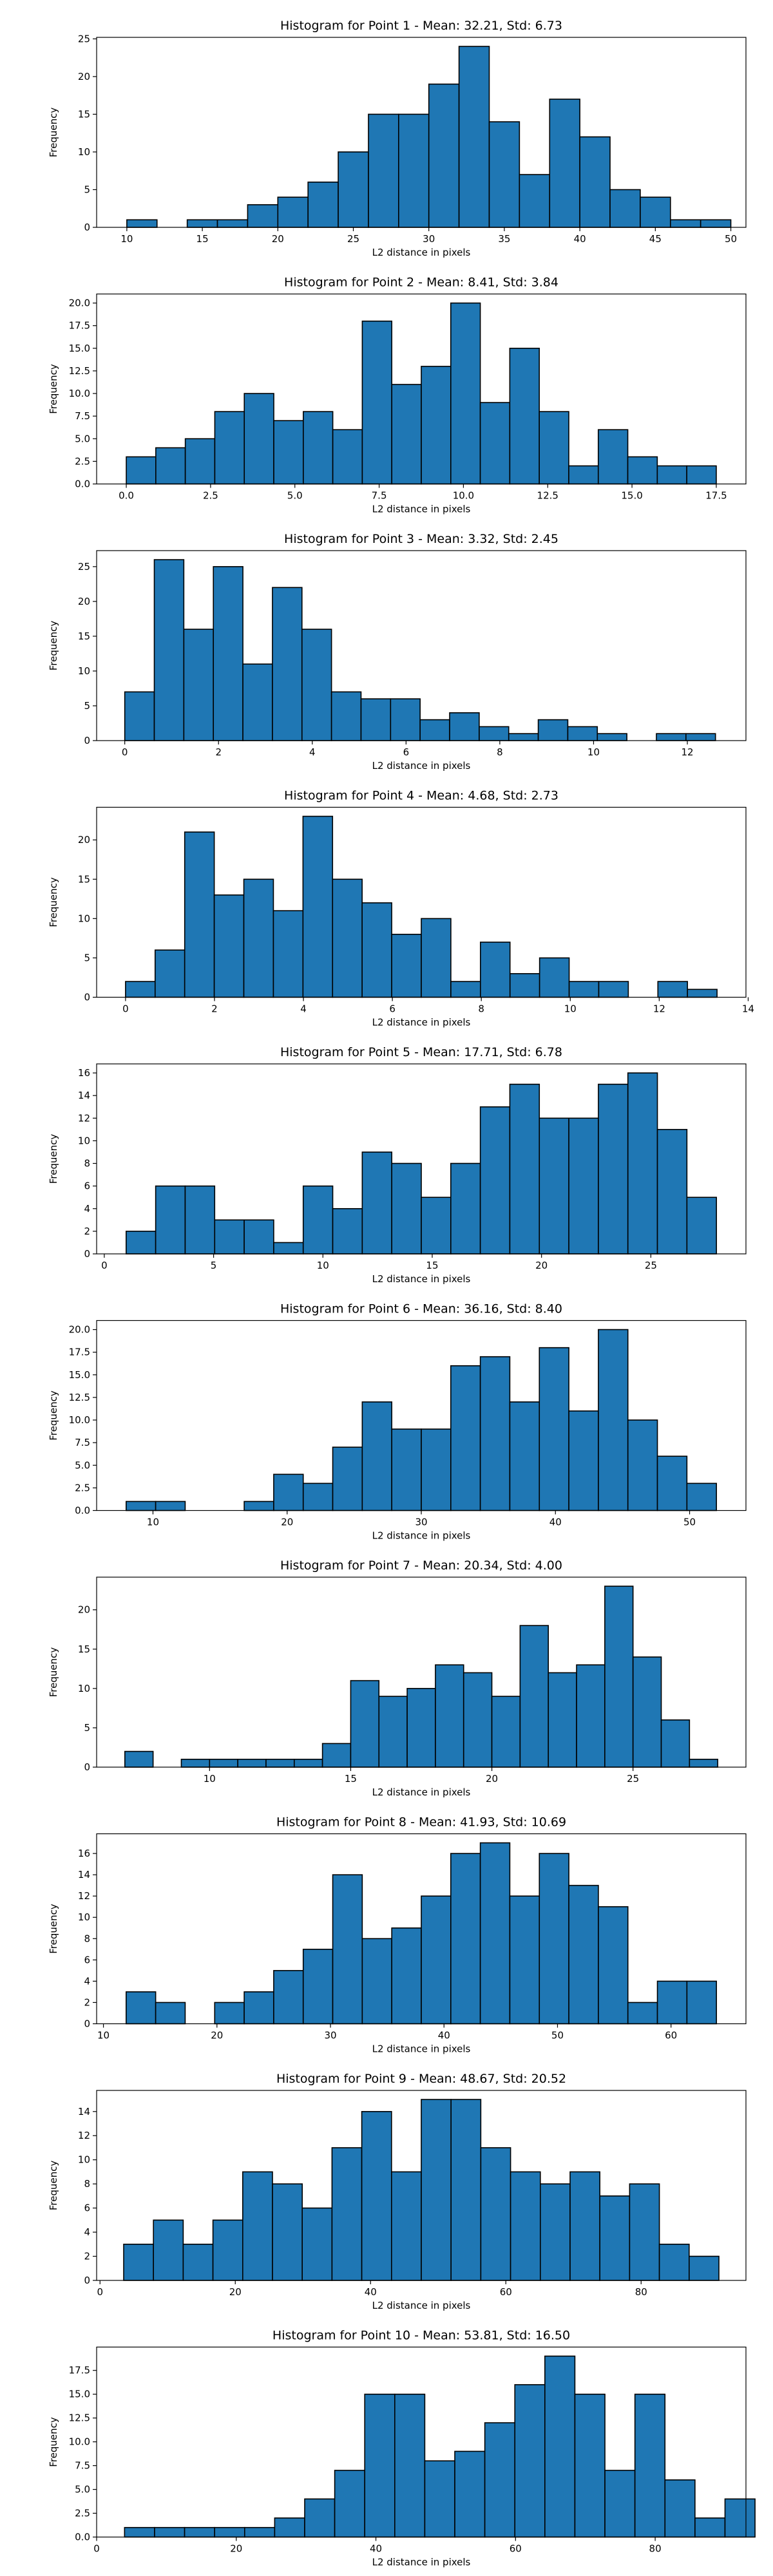 The width and height of the screenshot is (773, 2576). What do you see at coordinates (716, 496) in the screenshot?
I see `x-tick-label: 17.5` at bounding box center [716, 496].